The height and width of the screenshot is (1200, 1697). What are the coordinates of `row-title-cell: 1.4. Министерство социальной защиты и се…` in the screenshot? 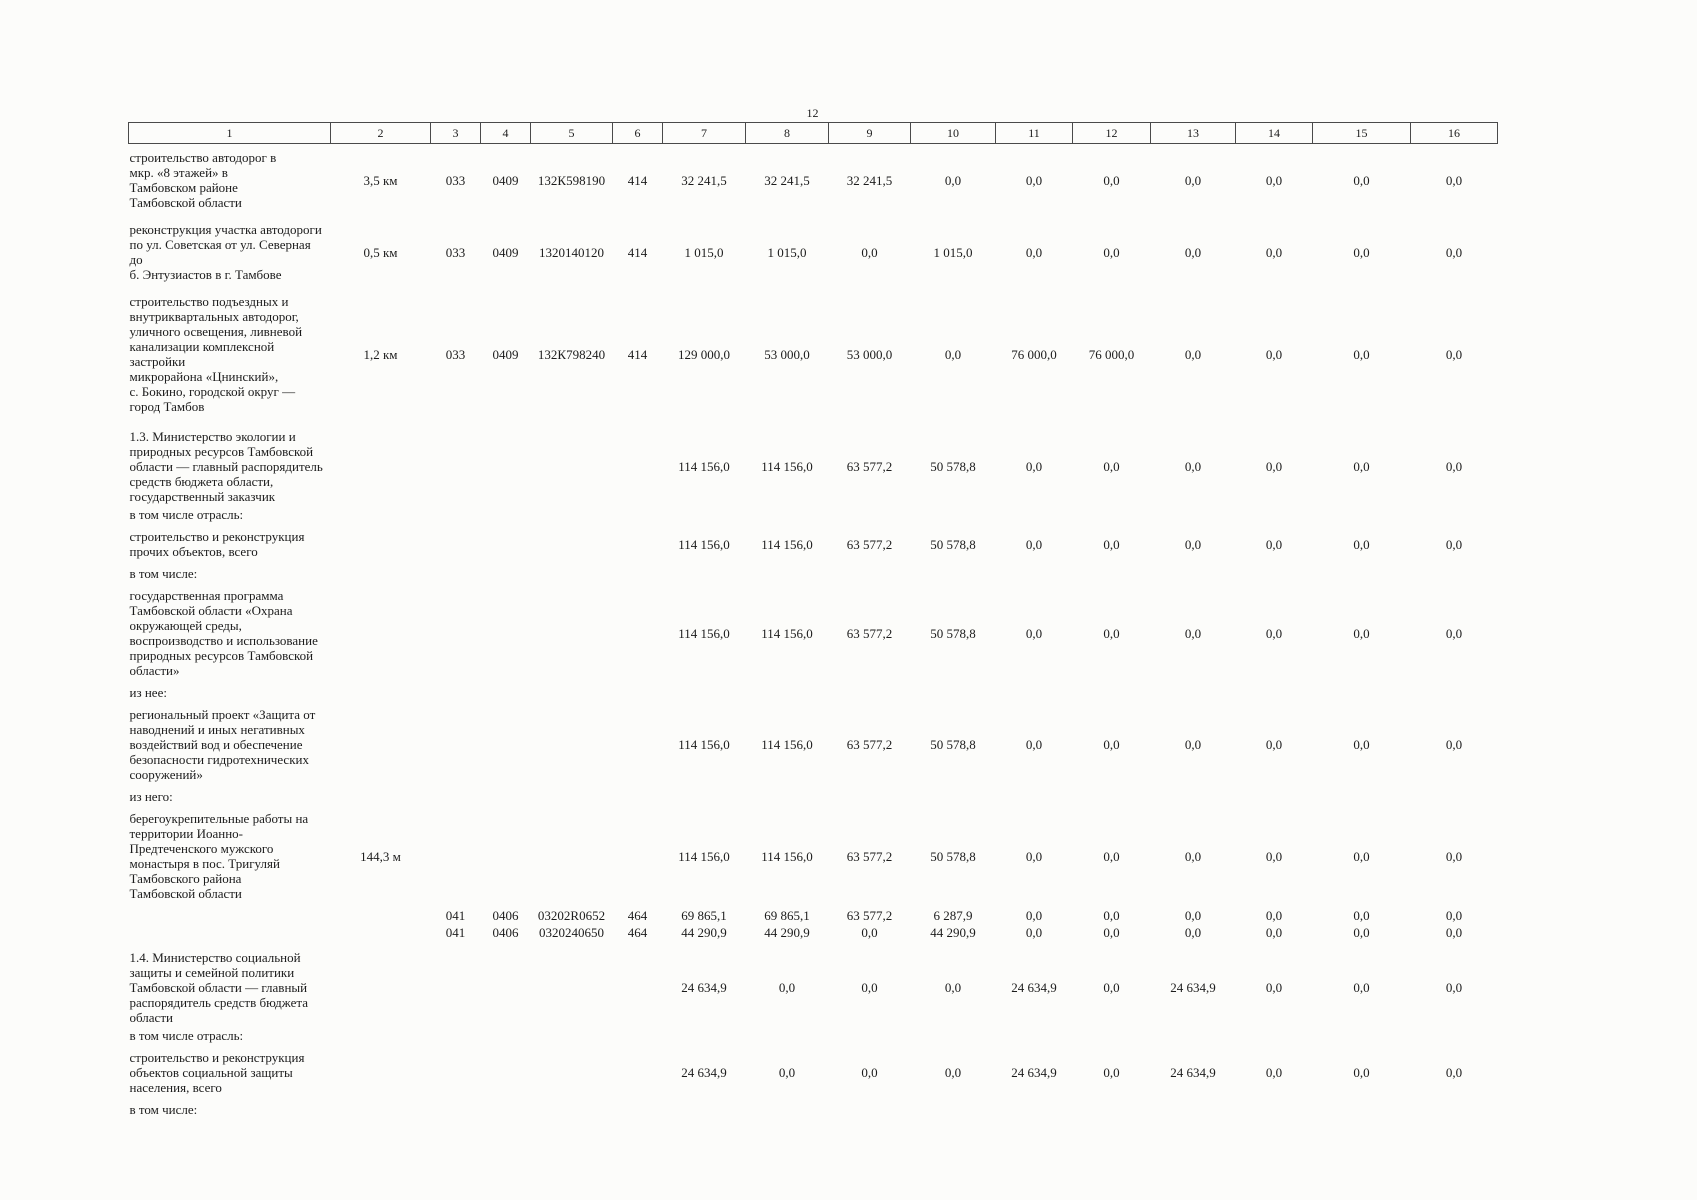 It's located at (218, 987).